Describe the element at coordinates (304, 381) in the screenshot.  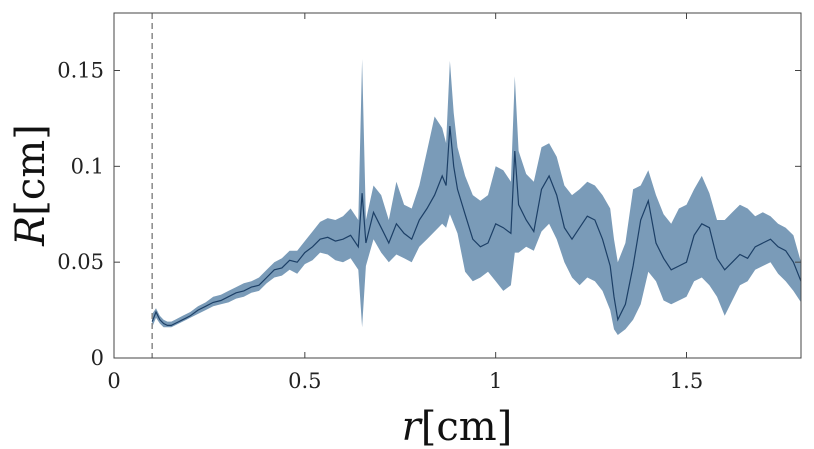
I see `x-tick-label: 0.5` at that location.